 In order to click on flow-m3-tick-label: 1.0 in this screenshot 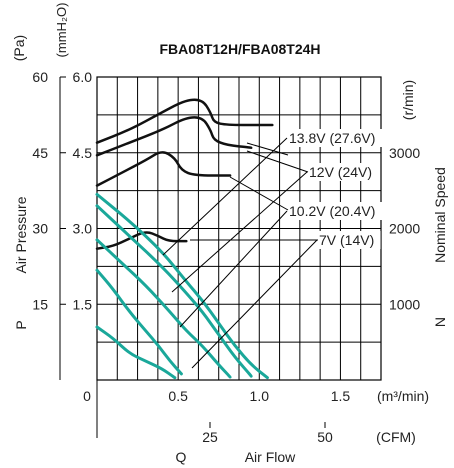, I will do `click(260, 396)`.